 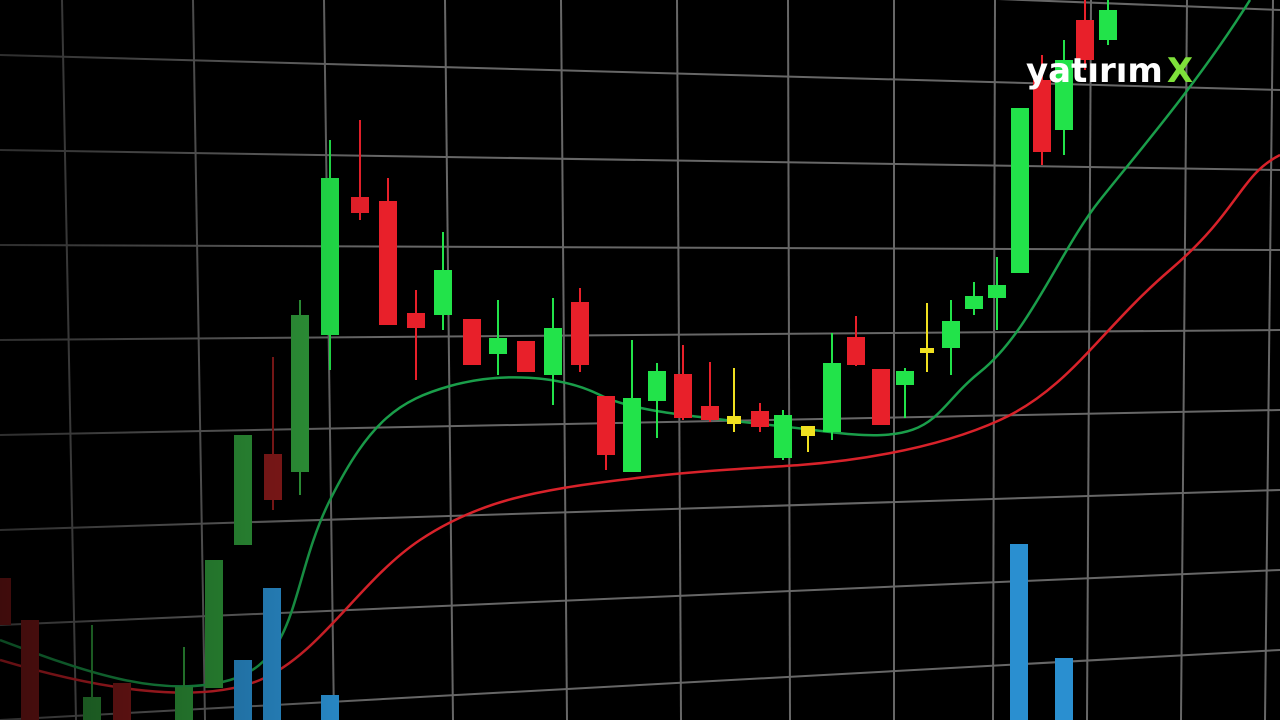 I want to click on logo-mark: X, so click(x=1180, y=71).